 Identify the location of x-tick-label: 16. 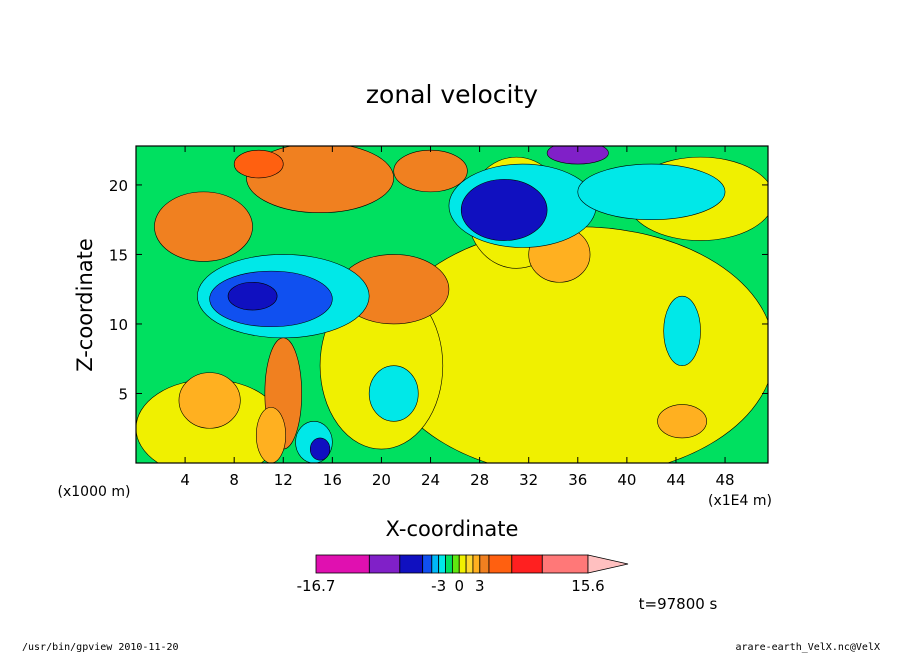
(332, 480).